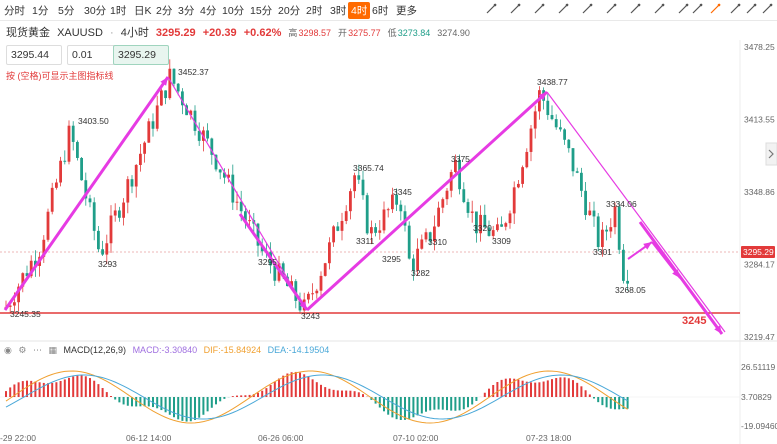  What do you see at coordinates (493, 10) in the screenshot?
I see `draw-line-icon` at bounding box center [493, 10].